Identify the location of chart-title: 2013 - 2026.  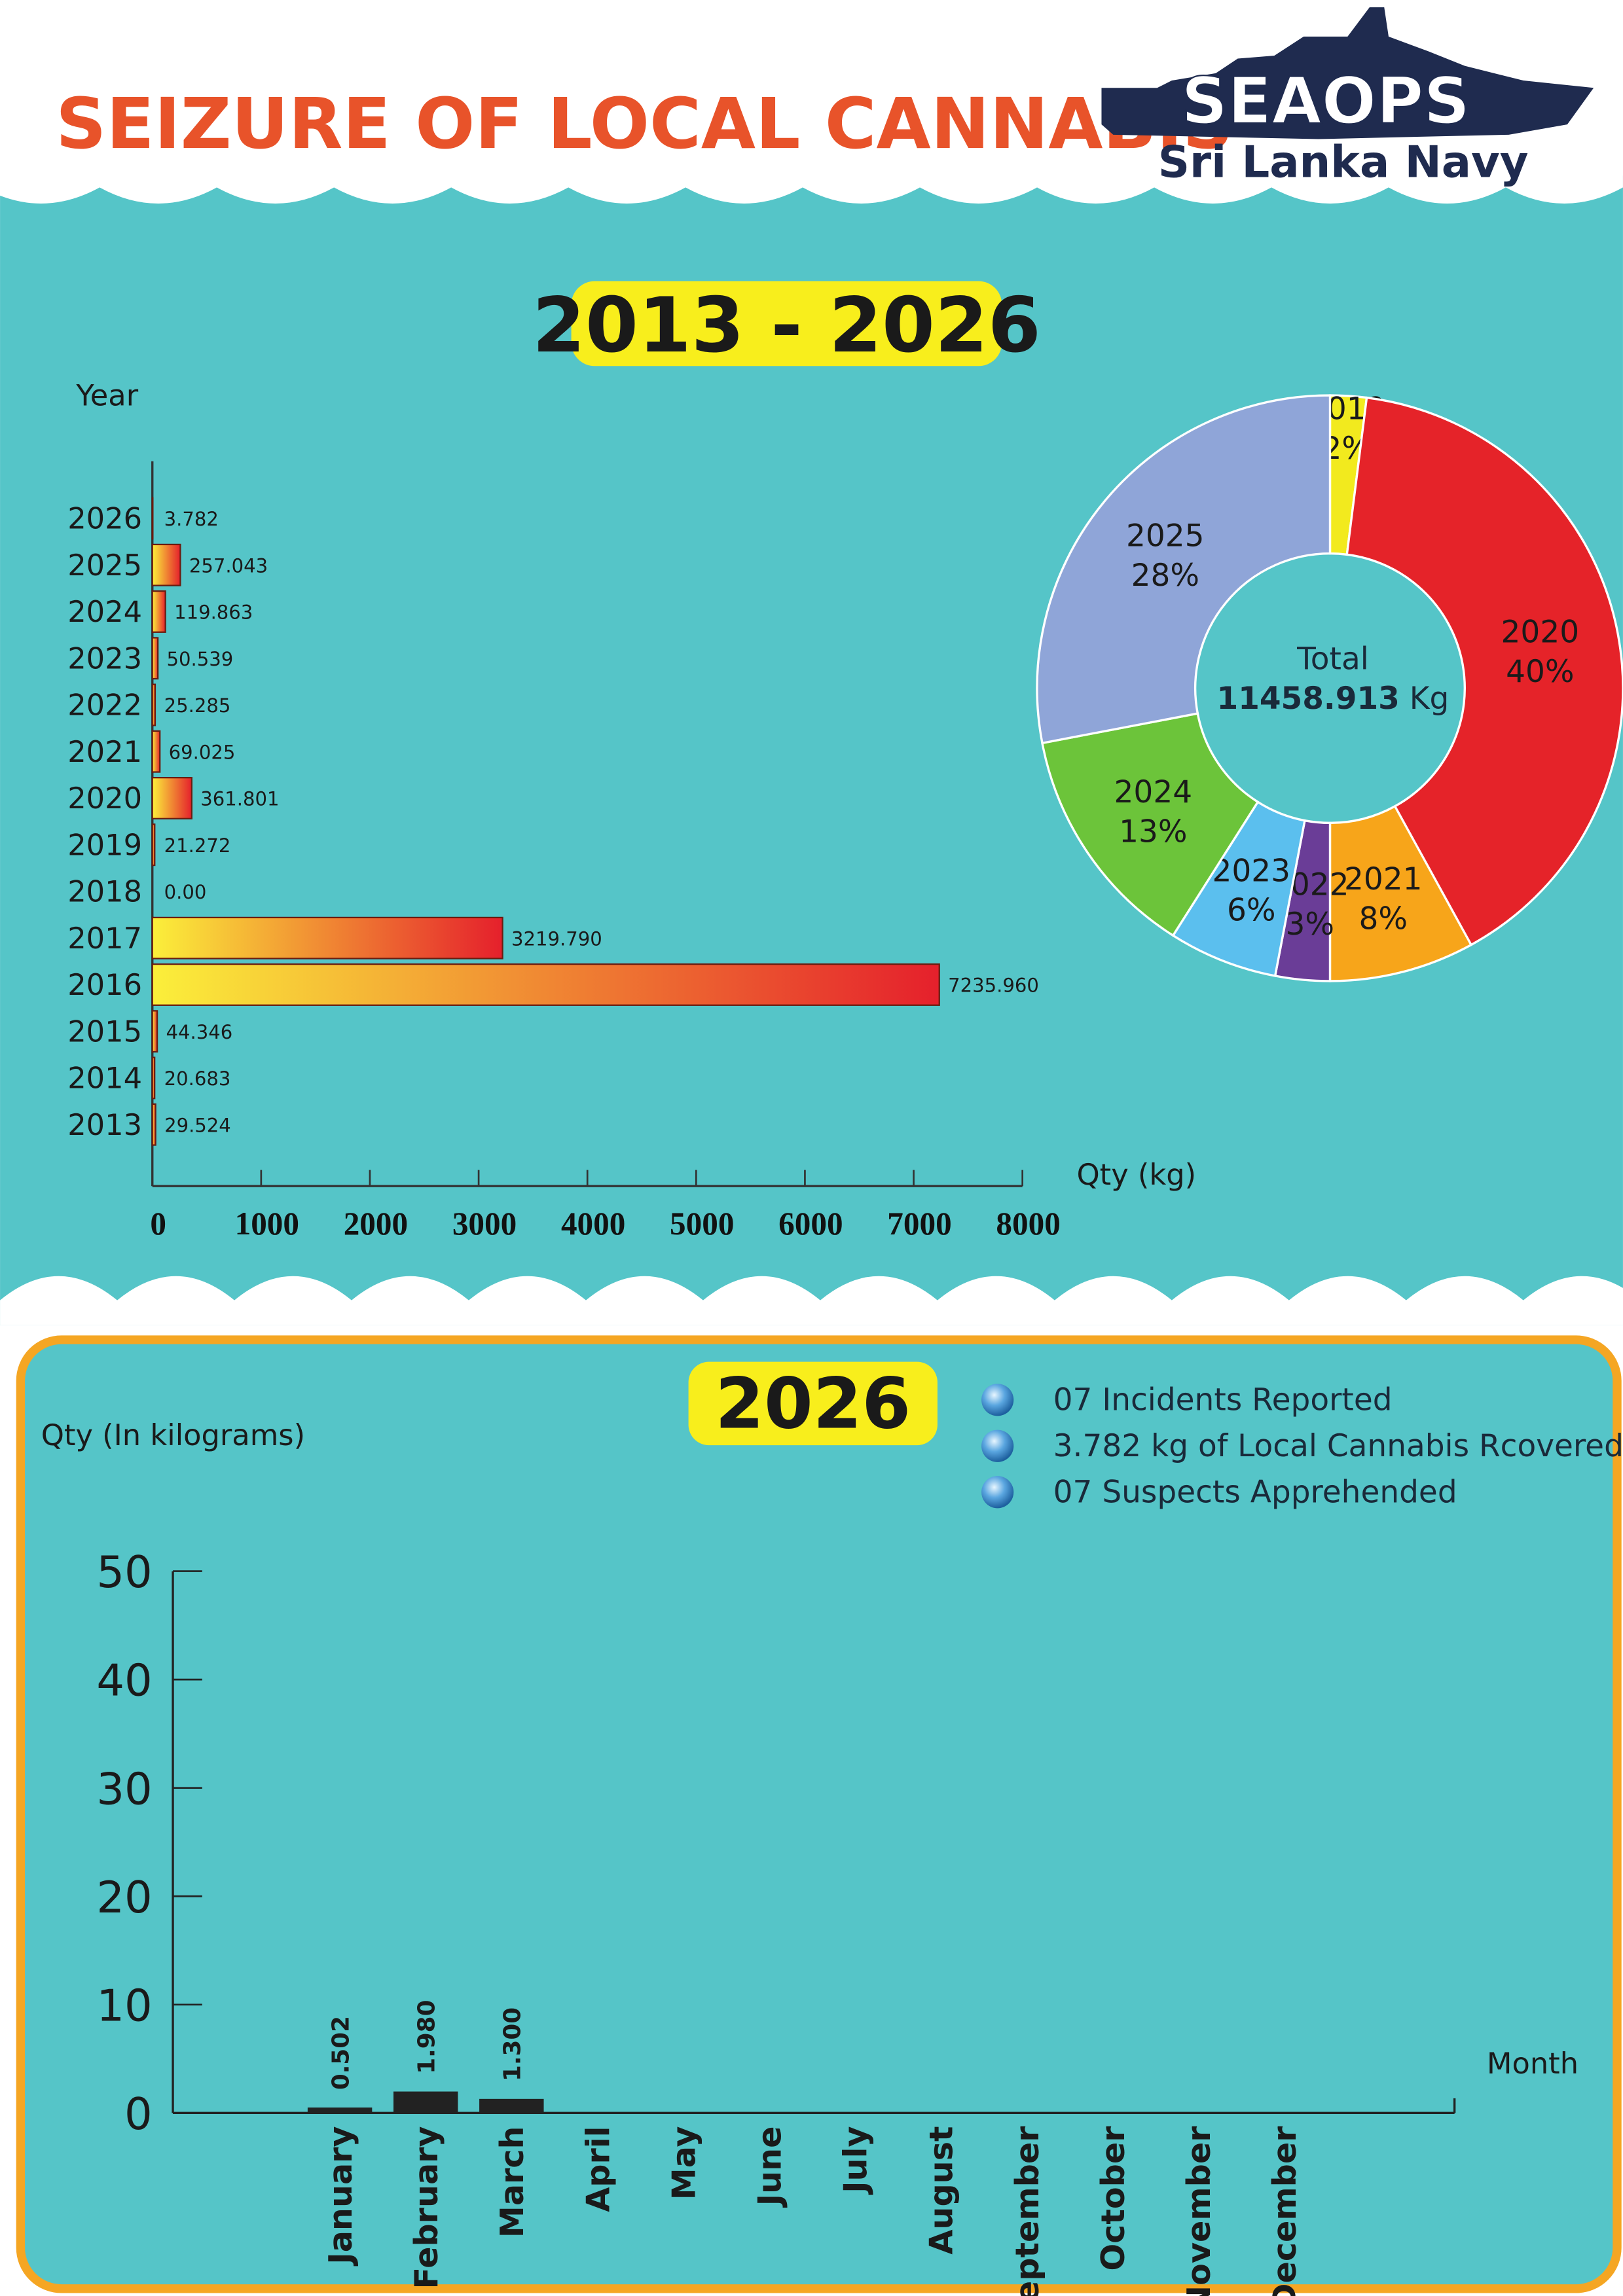
(786, 325).